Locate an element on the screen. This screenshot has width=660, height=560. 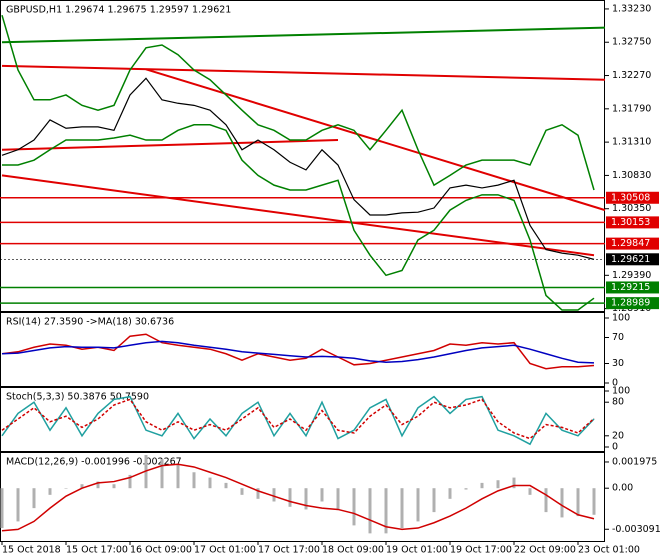
stoch-panel is located at coordinates (302, 419).